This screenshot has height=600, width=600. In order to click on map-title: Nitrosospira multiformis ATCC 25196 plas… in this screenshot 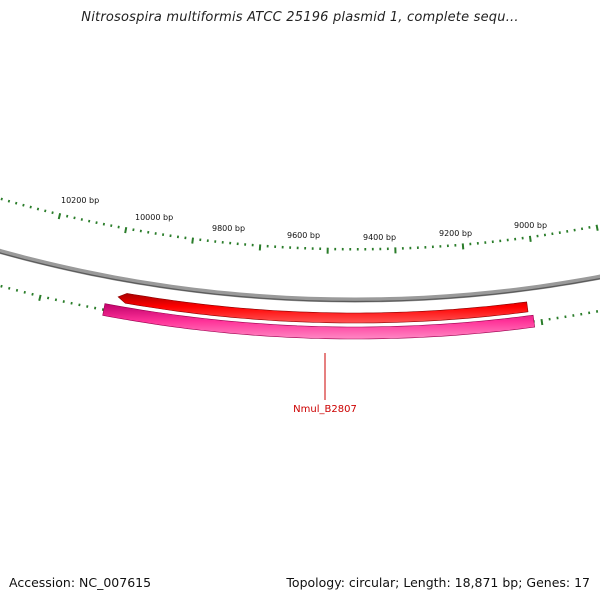, I will do `click(300, 17)`.